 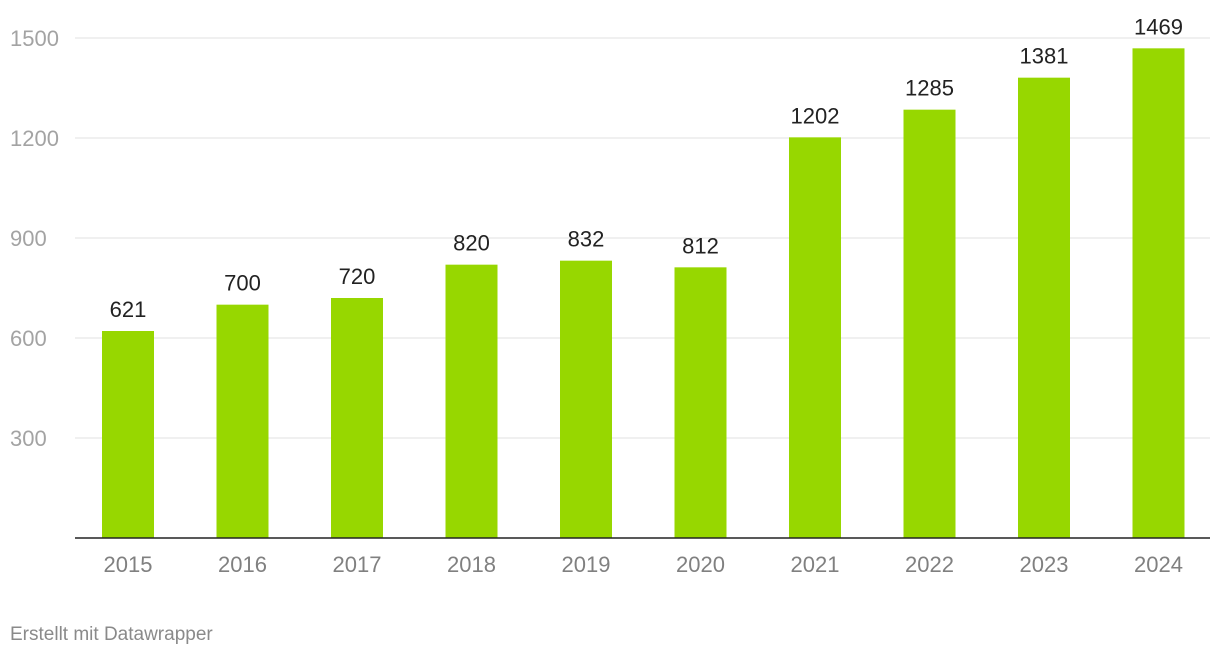 I want to click on y-tick-label: 600, so click(x=28, y=338).